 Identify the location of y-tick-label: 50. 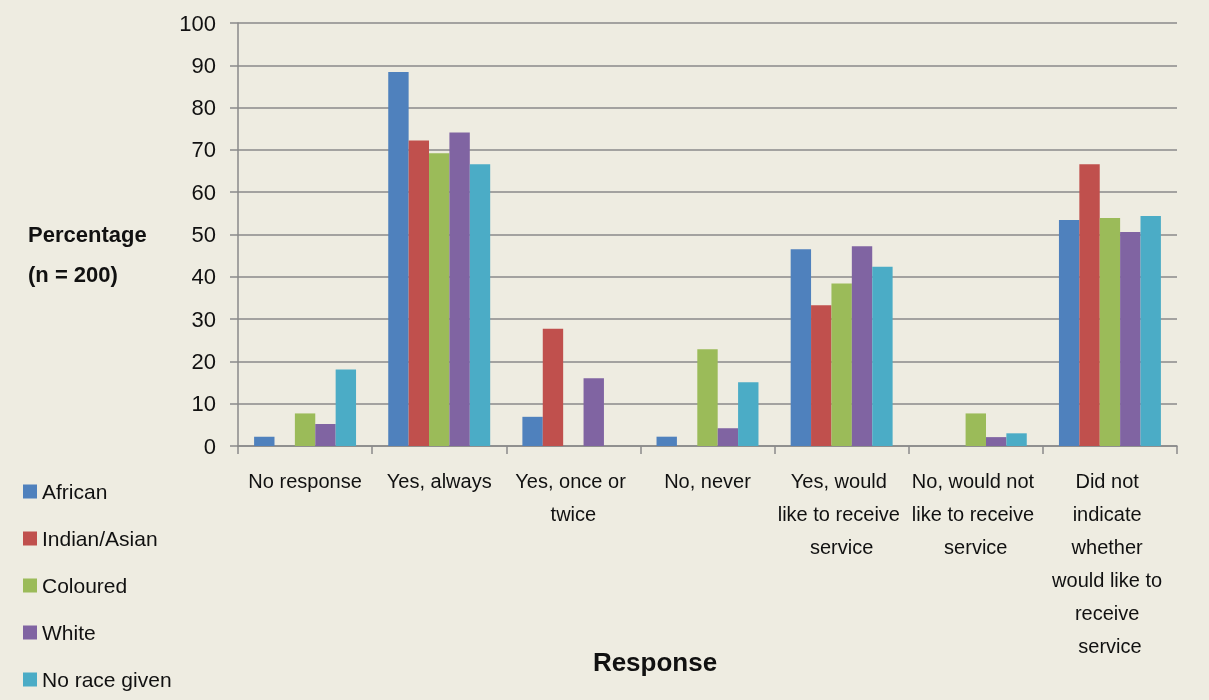
(203, 234).